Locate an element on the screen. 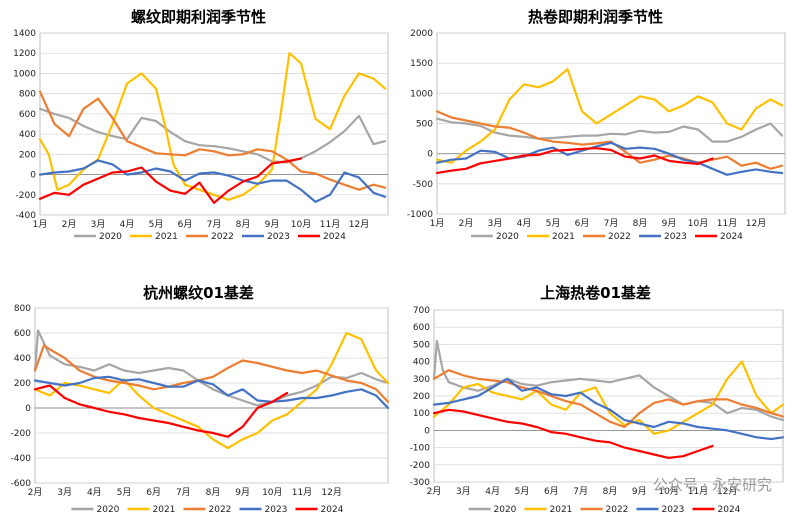 Image resolution: width=794 pixels, height=521 pixels. y-tick-label: 1400 is located at coordinates (24, 34).